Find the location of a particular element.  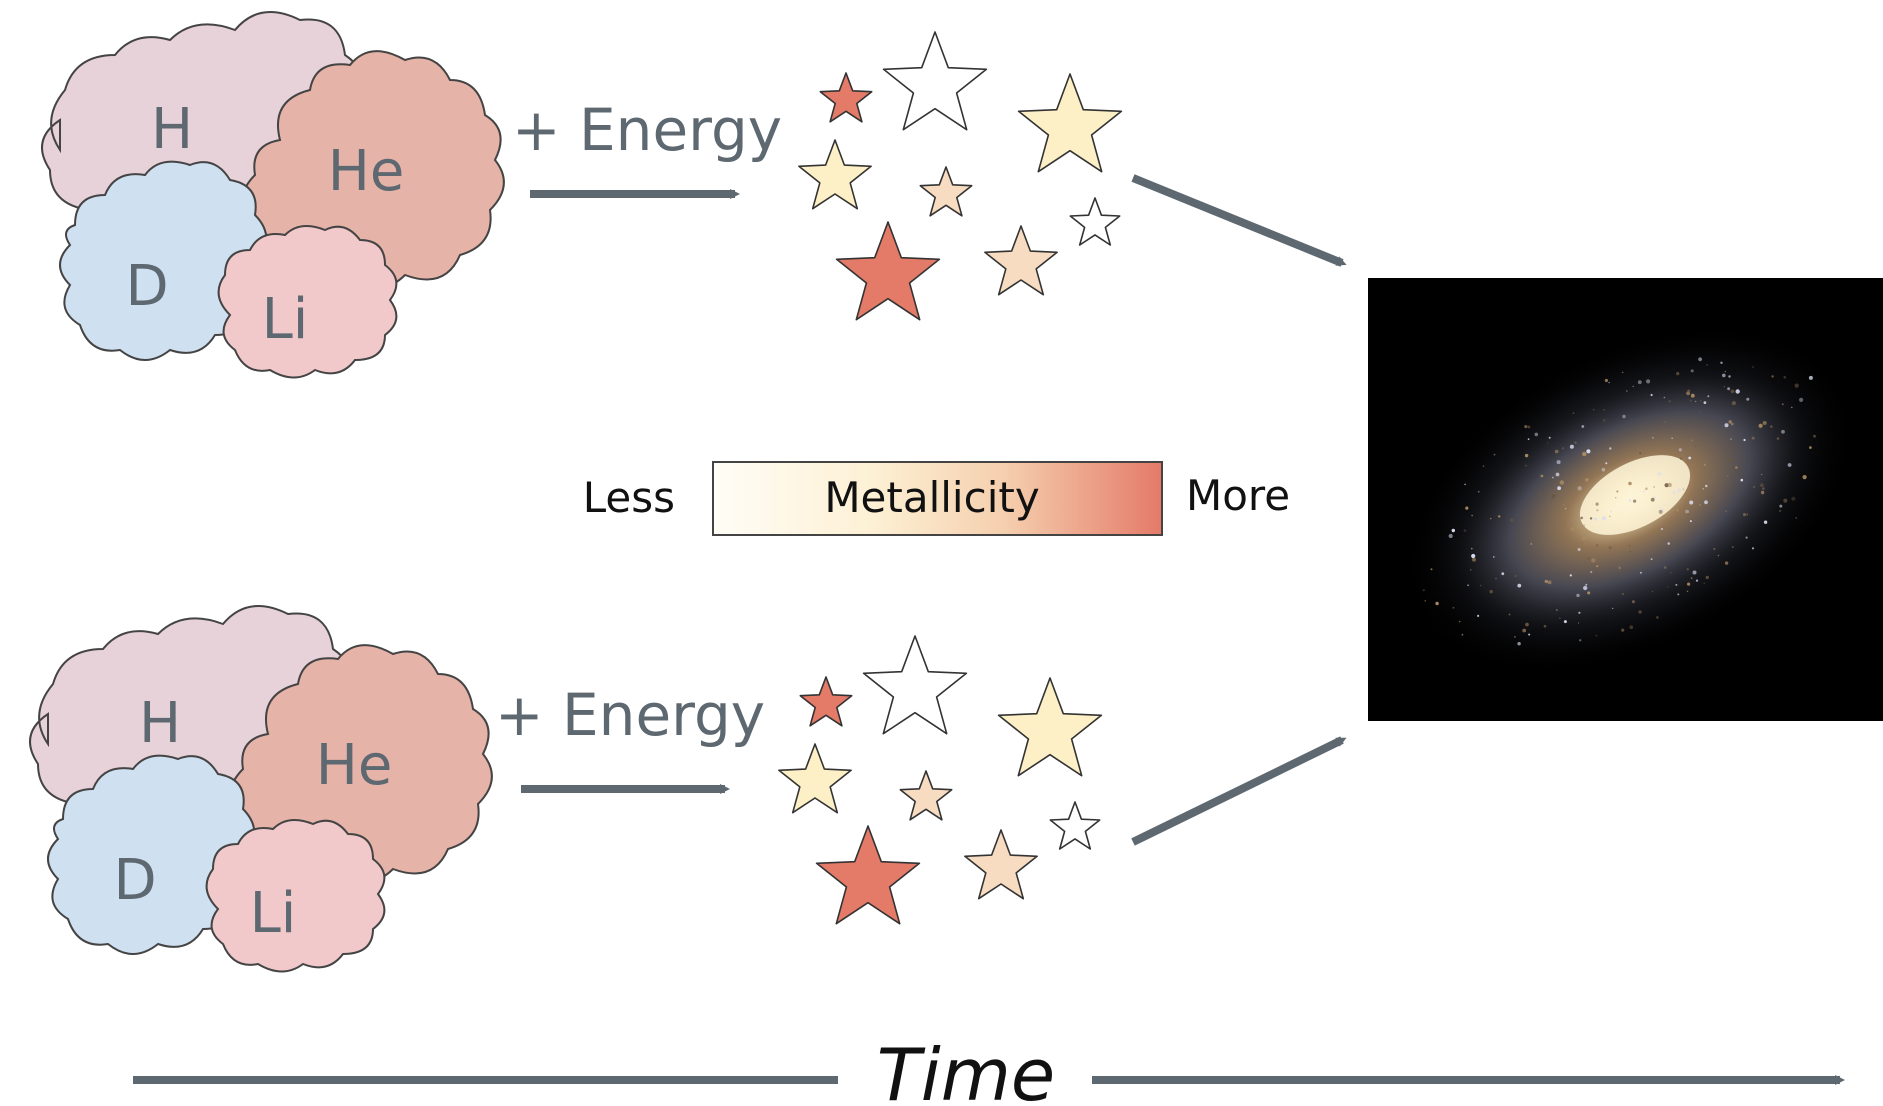

legend-more-label: More is located at coordinates (1238, 495).